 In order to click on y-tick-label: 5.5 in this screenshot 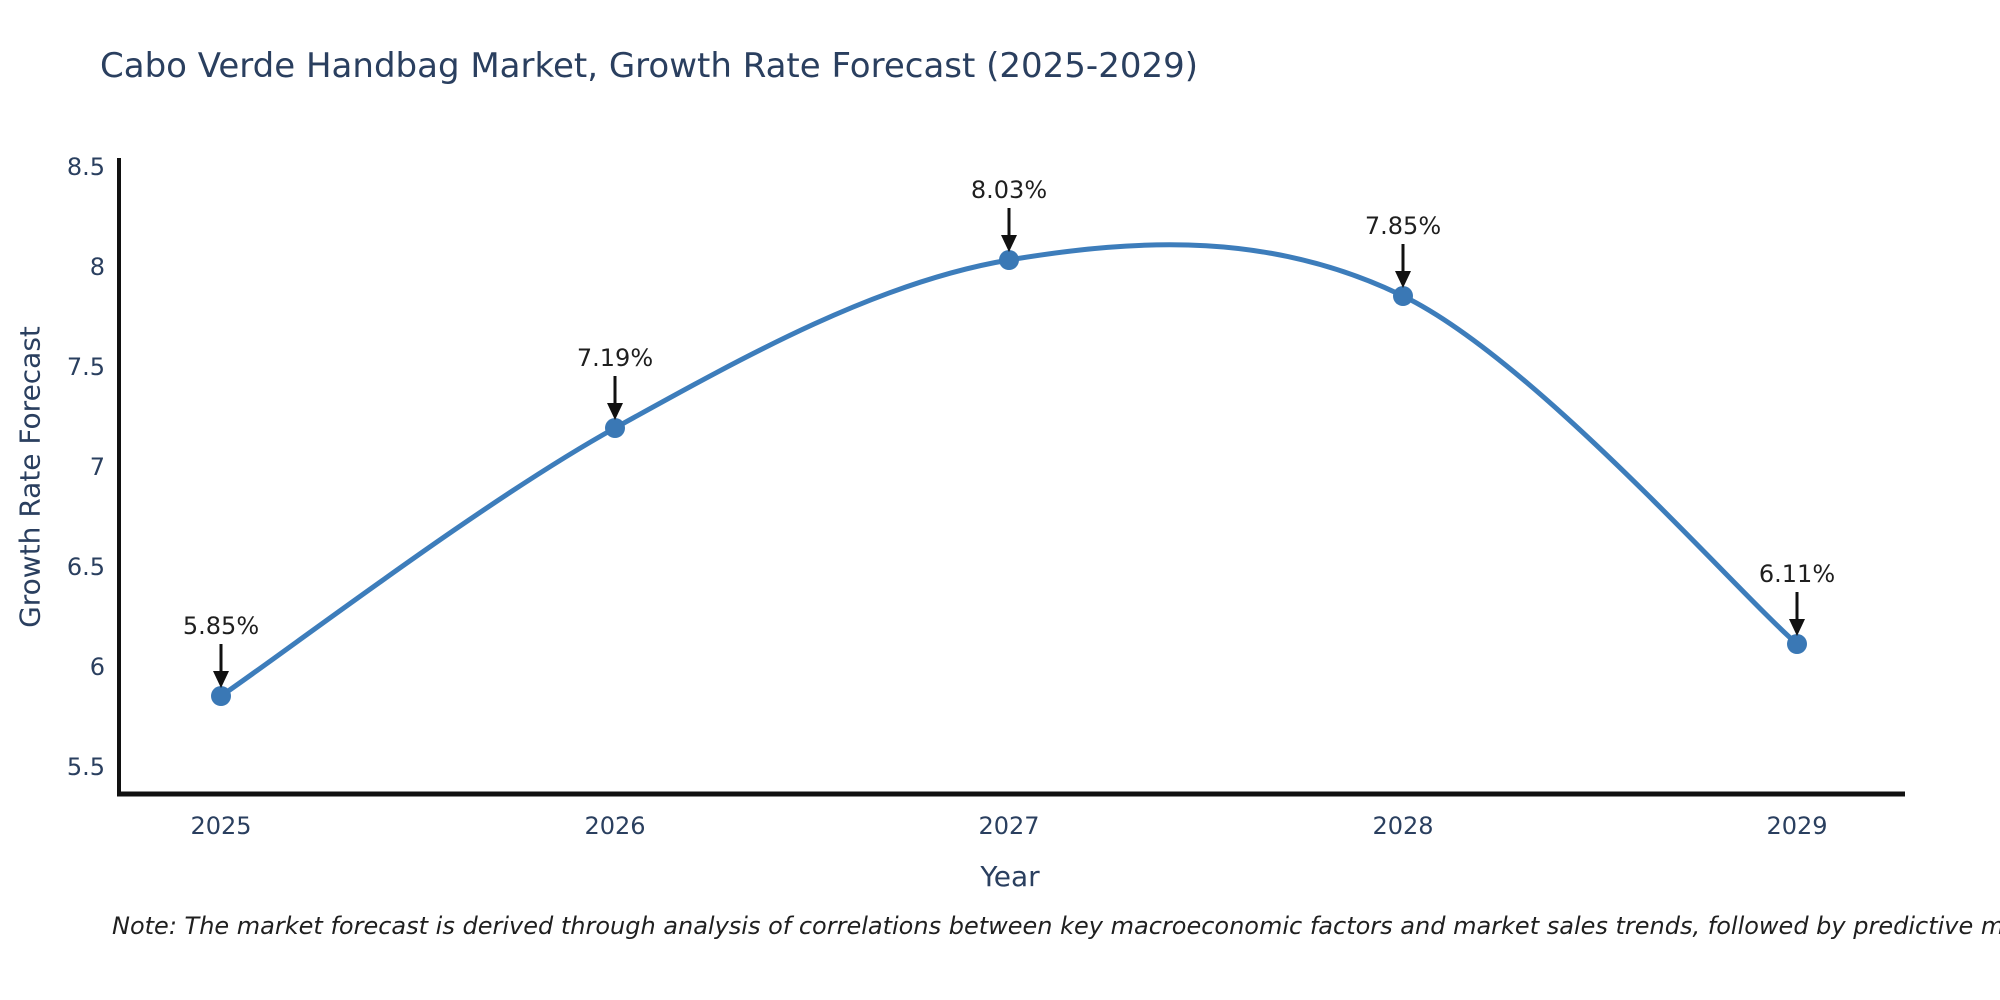, I will do `click(86, 767)`.